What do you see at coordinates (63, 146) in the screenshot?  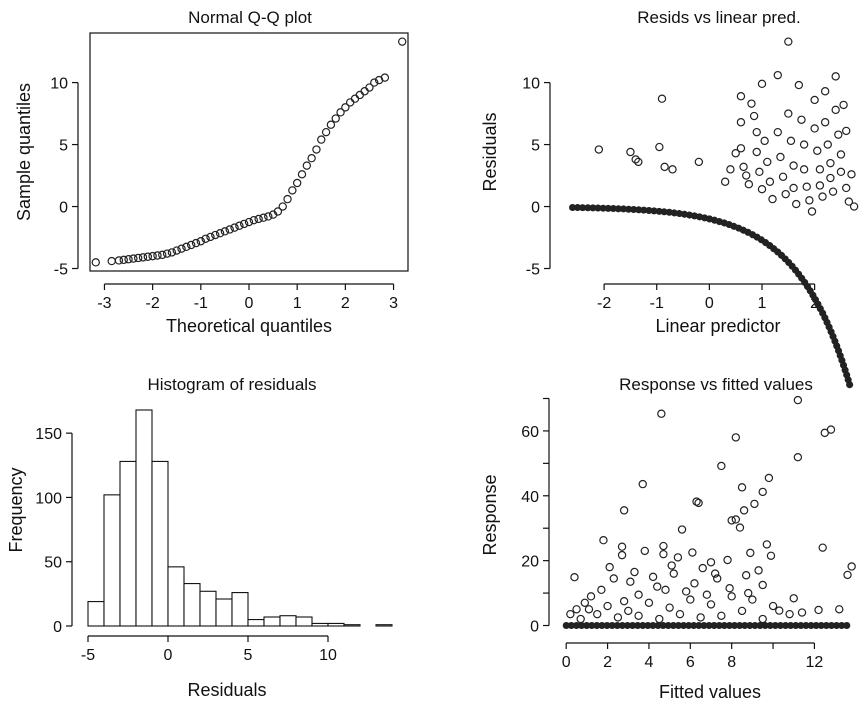 I see `qq-y-tick-label: 5` at bounding box center [63, 146].